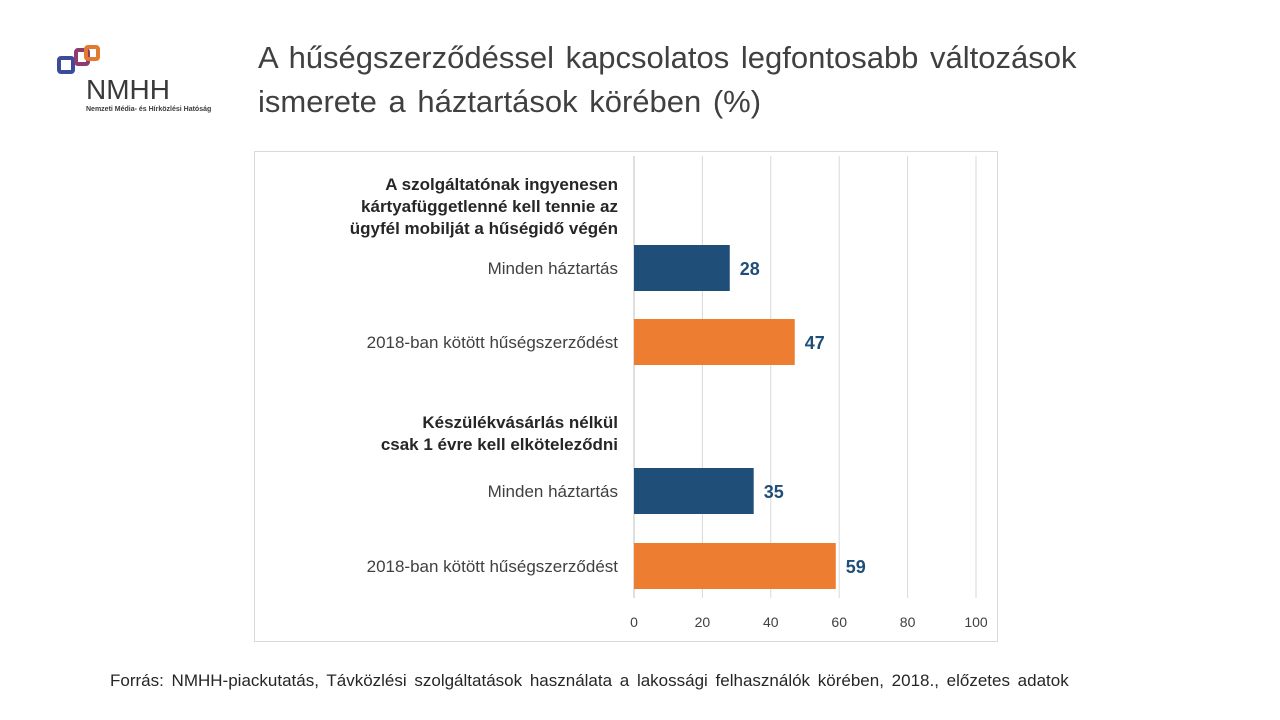 The image size is (1280, 720). What do you see at coordinates (908, 622) in the screenshot?
I see `x-tick-label: 80` at bounding box center [908, 622].